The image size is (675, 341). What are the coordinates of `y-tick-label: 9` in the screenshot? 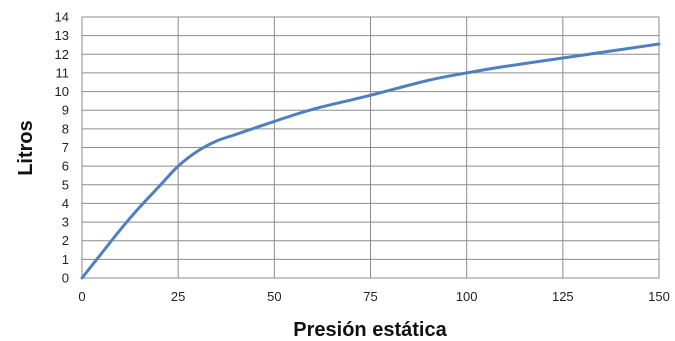 It's located at (65, 110).